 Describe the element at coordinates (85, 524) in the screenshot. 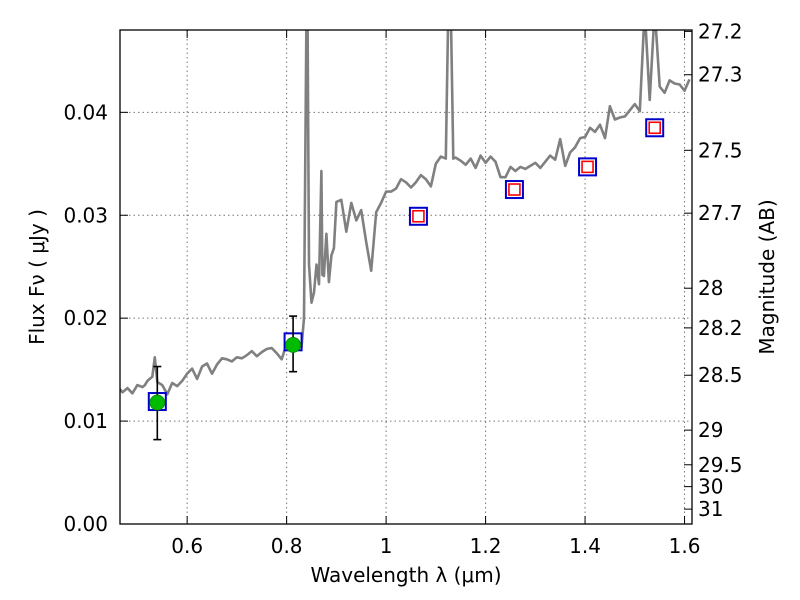

I see `y-tick-label: 0.00` at that location.